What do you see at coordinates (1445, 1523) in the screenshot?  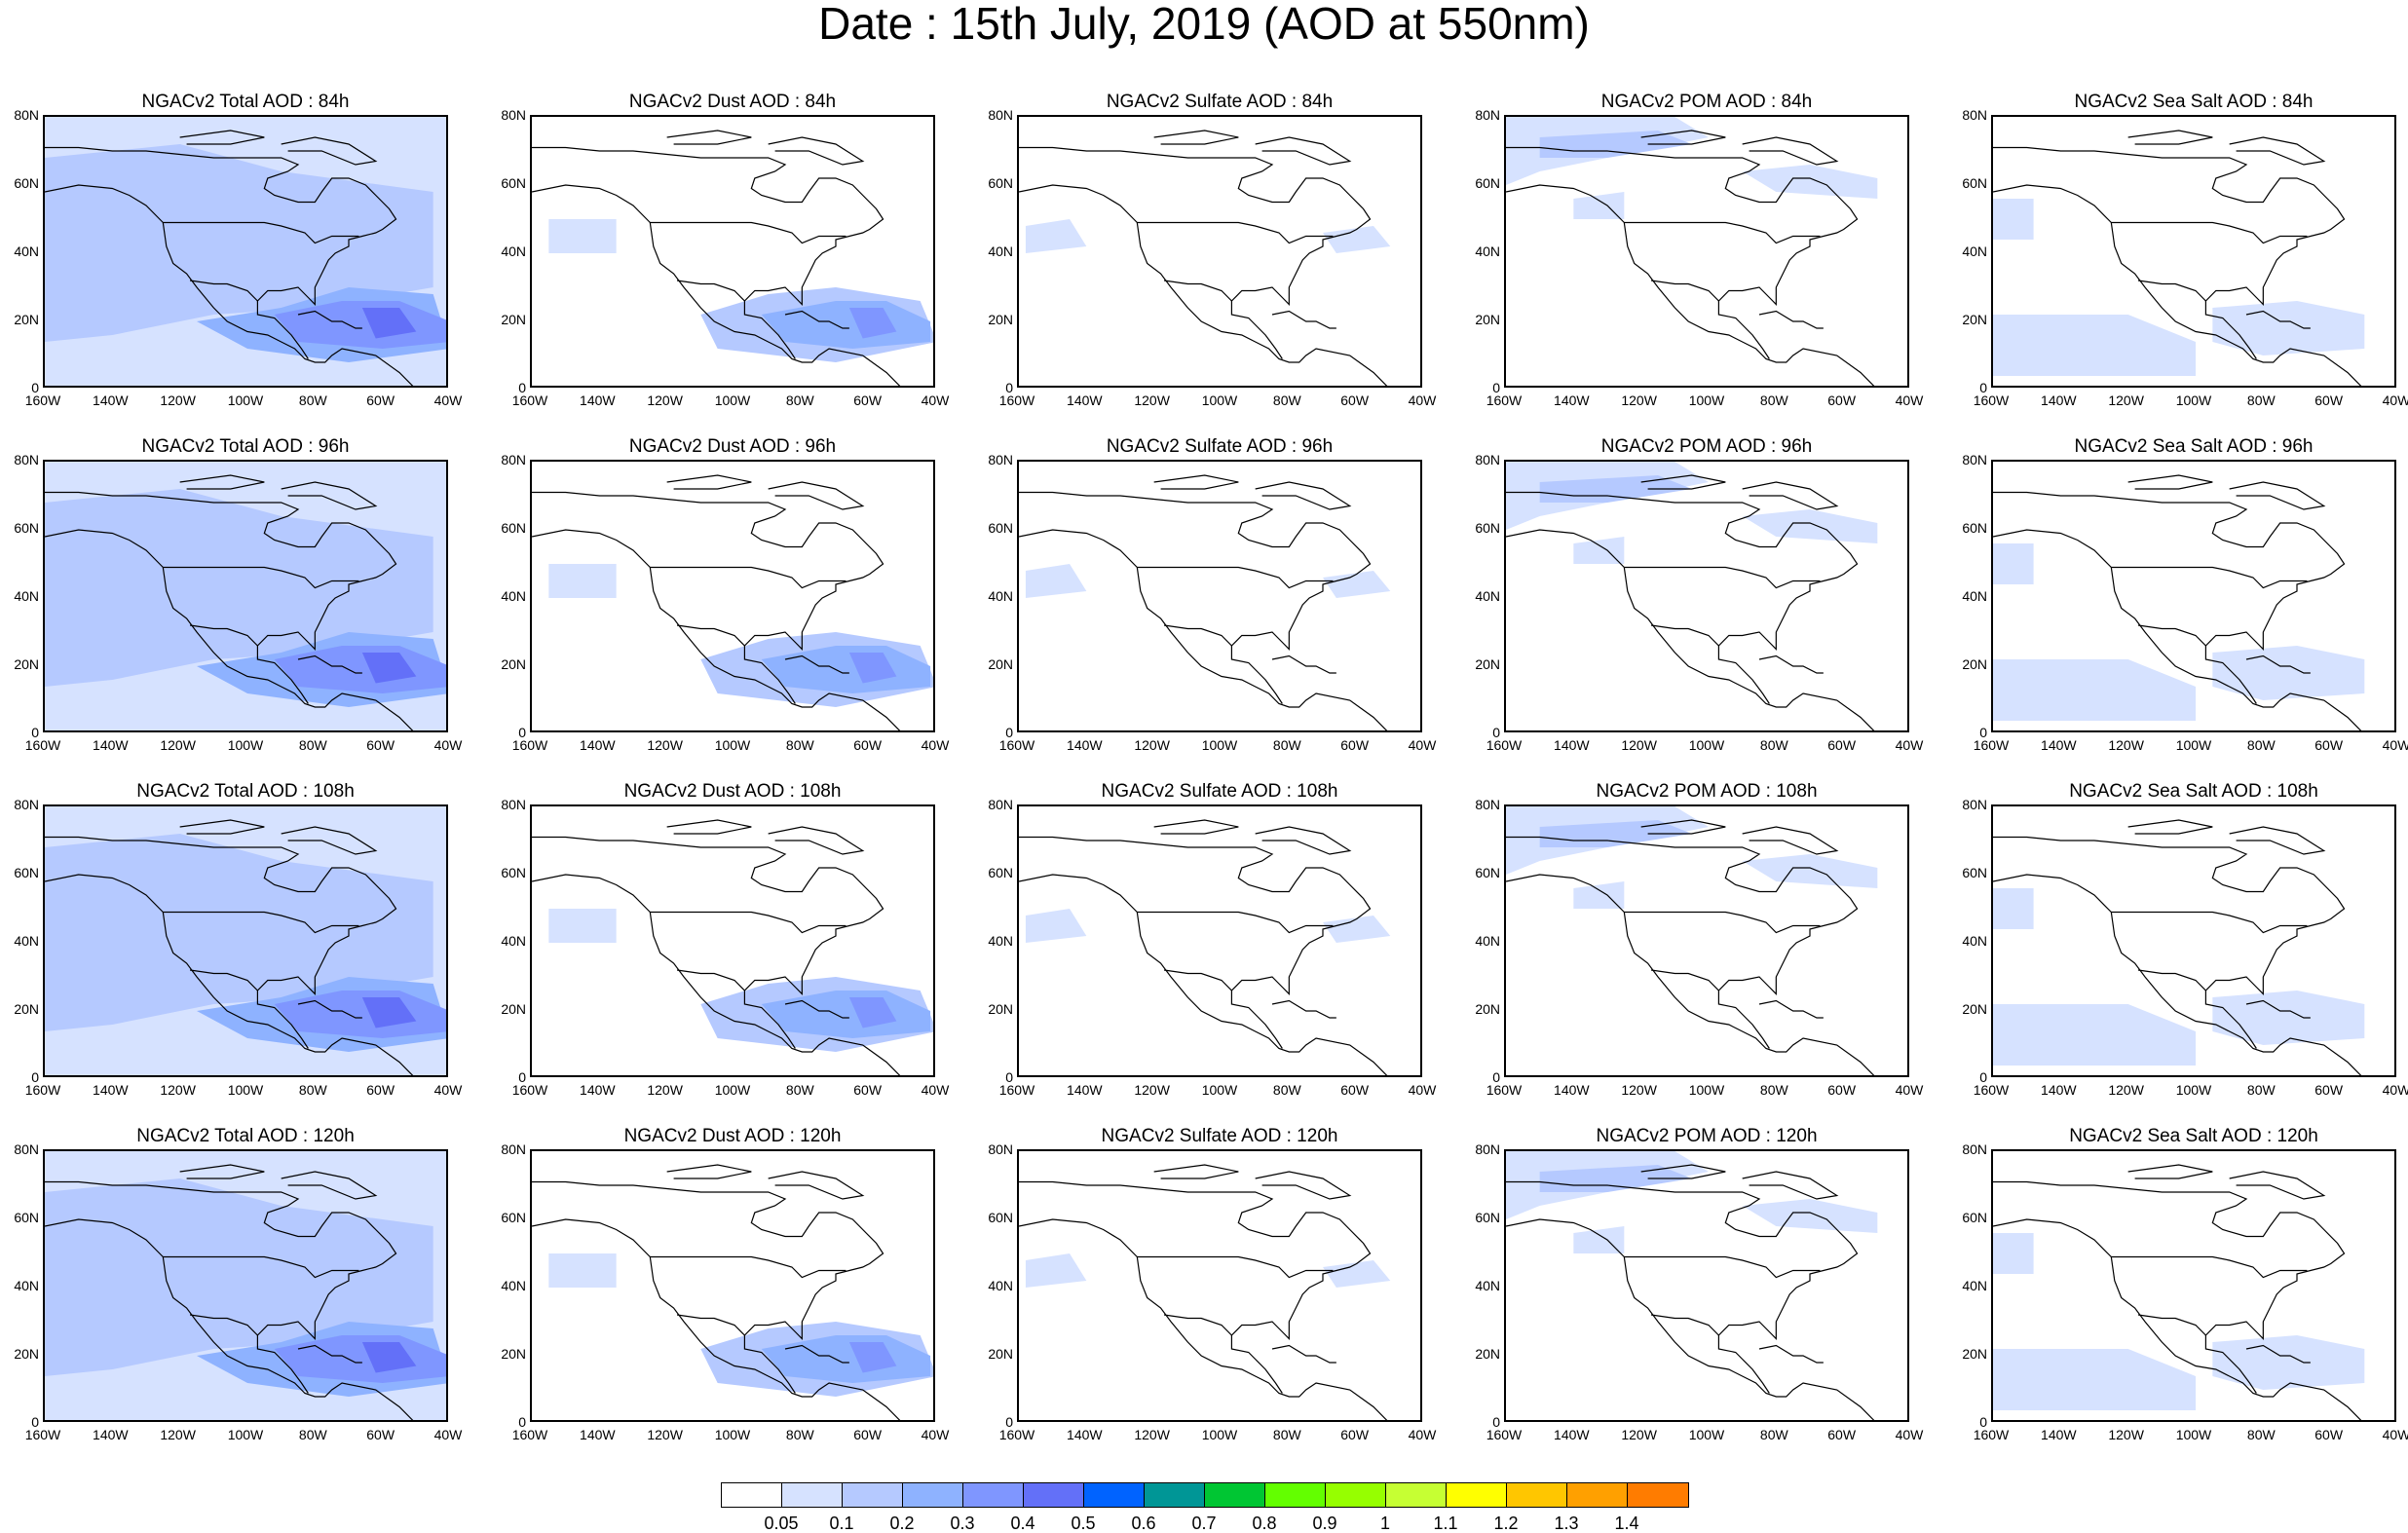 I see `colorbar-label: 1.1` at bounding box center [1445, 1523].